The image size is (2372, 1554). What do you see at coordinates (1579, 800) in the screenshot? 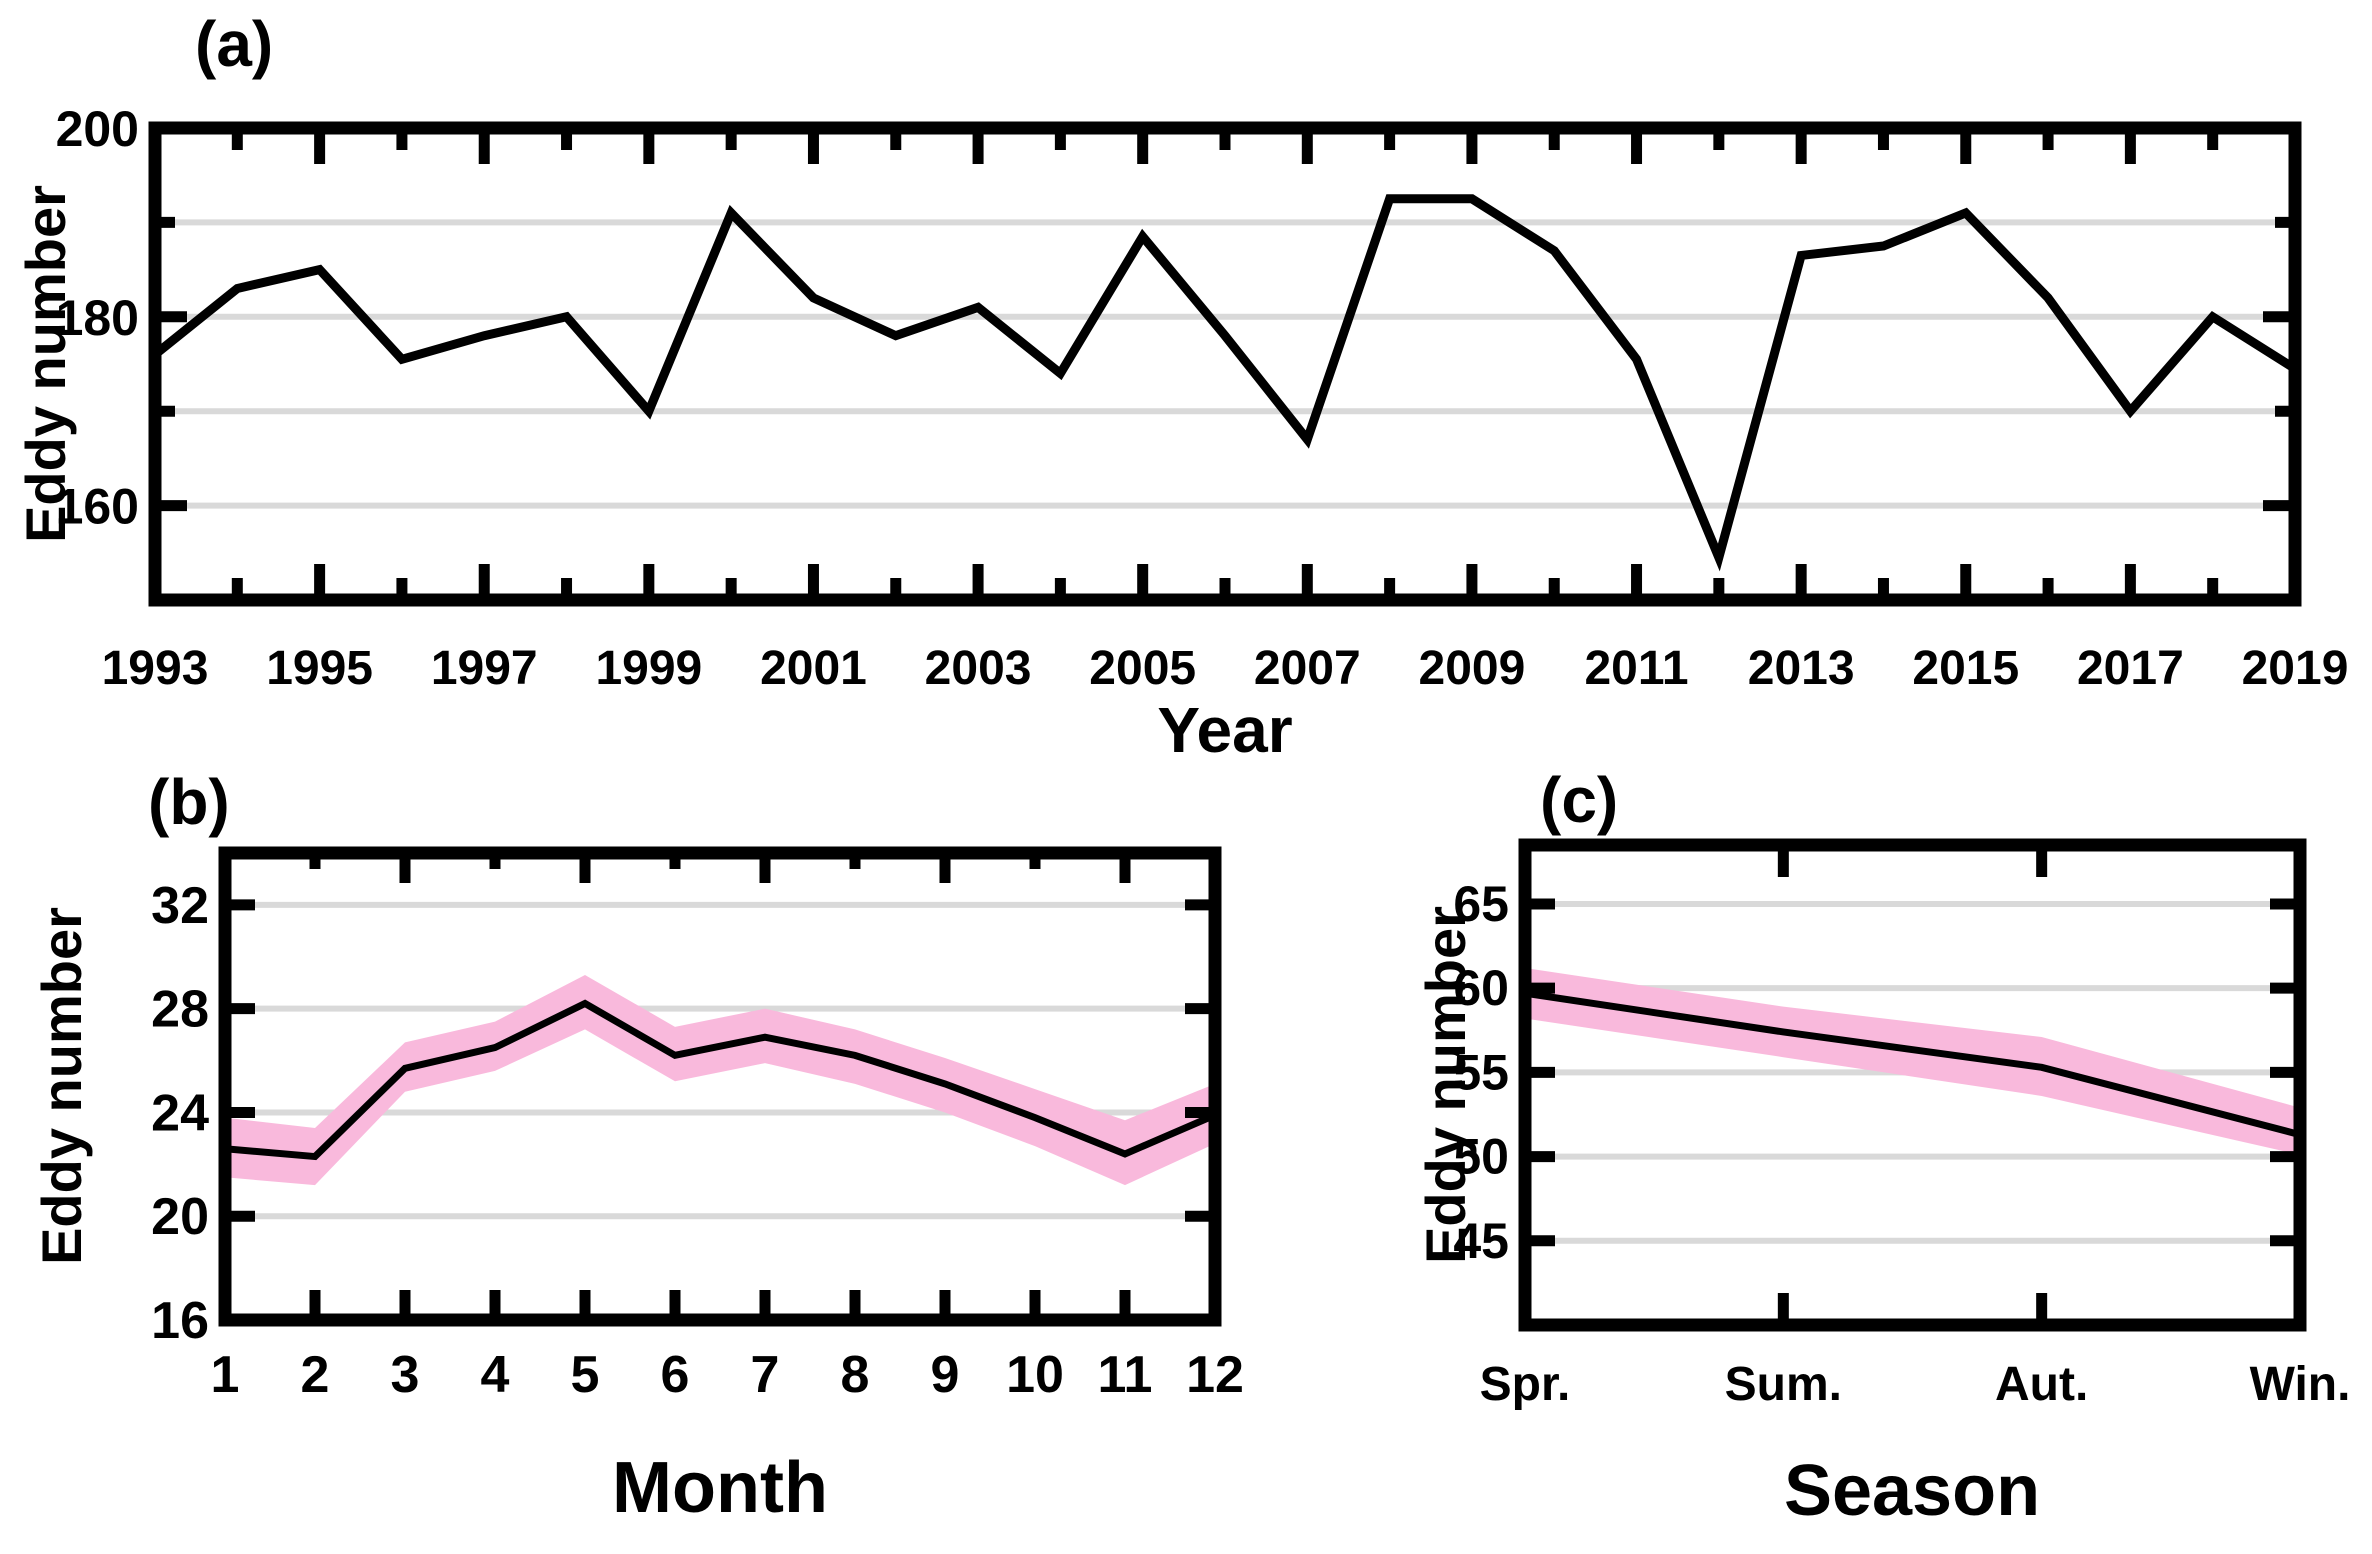
I see `panel-letter-c: (c)` at bounding box center [1579, 800].